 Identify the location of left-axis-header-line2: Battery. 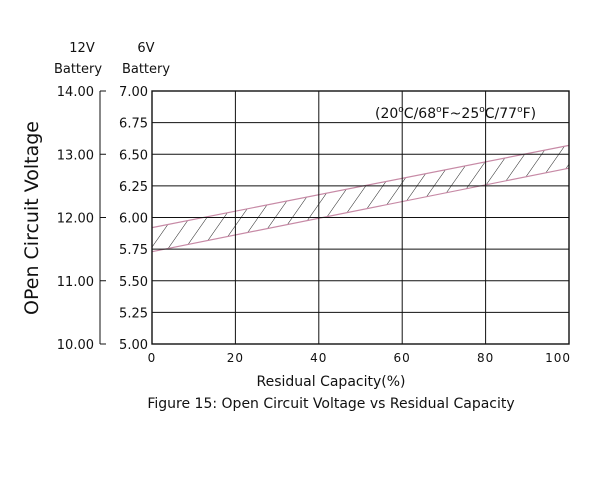
(78, 69).